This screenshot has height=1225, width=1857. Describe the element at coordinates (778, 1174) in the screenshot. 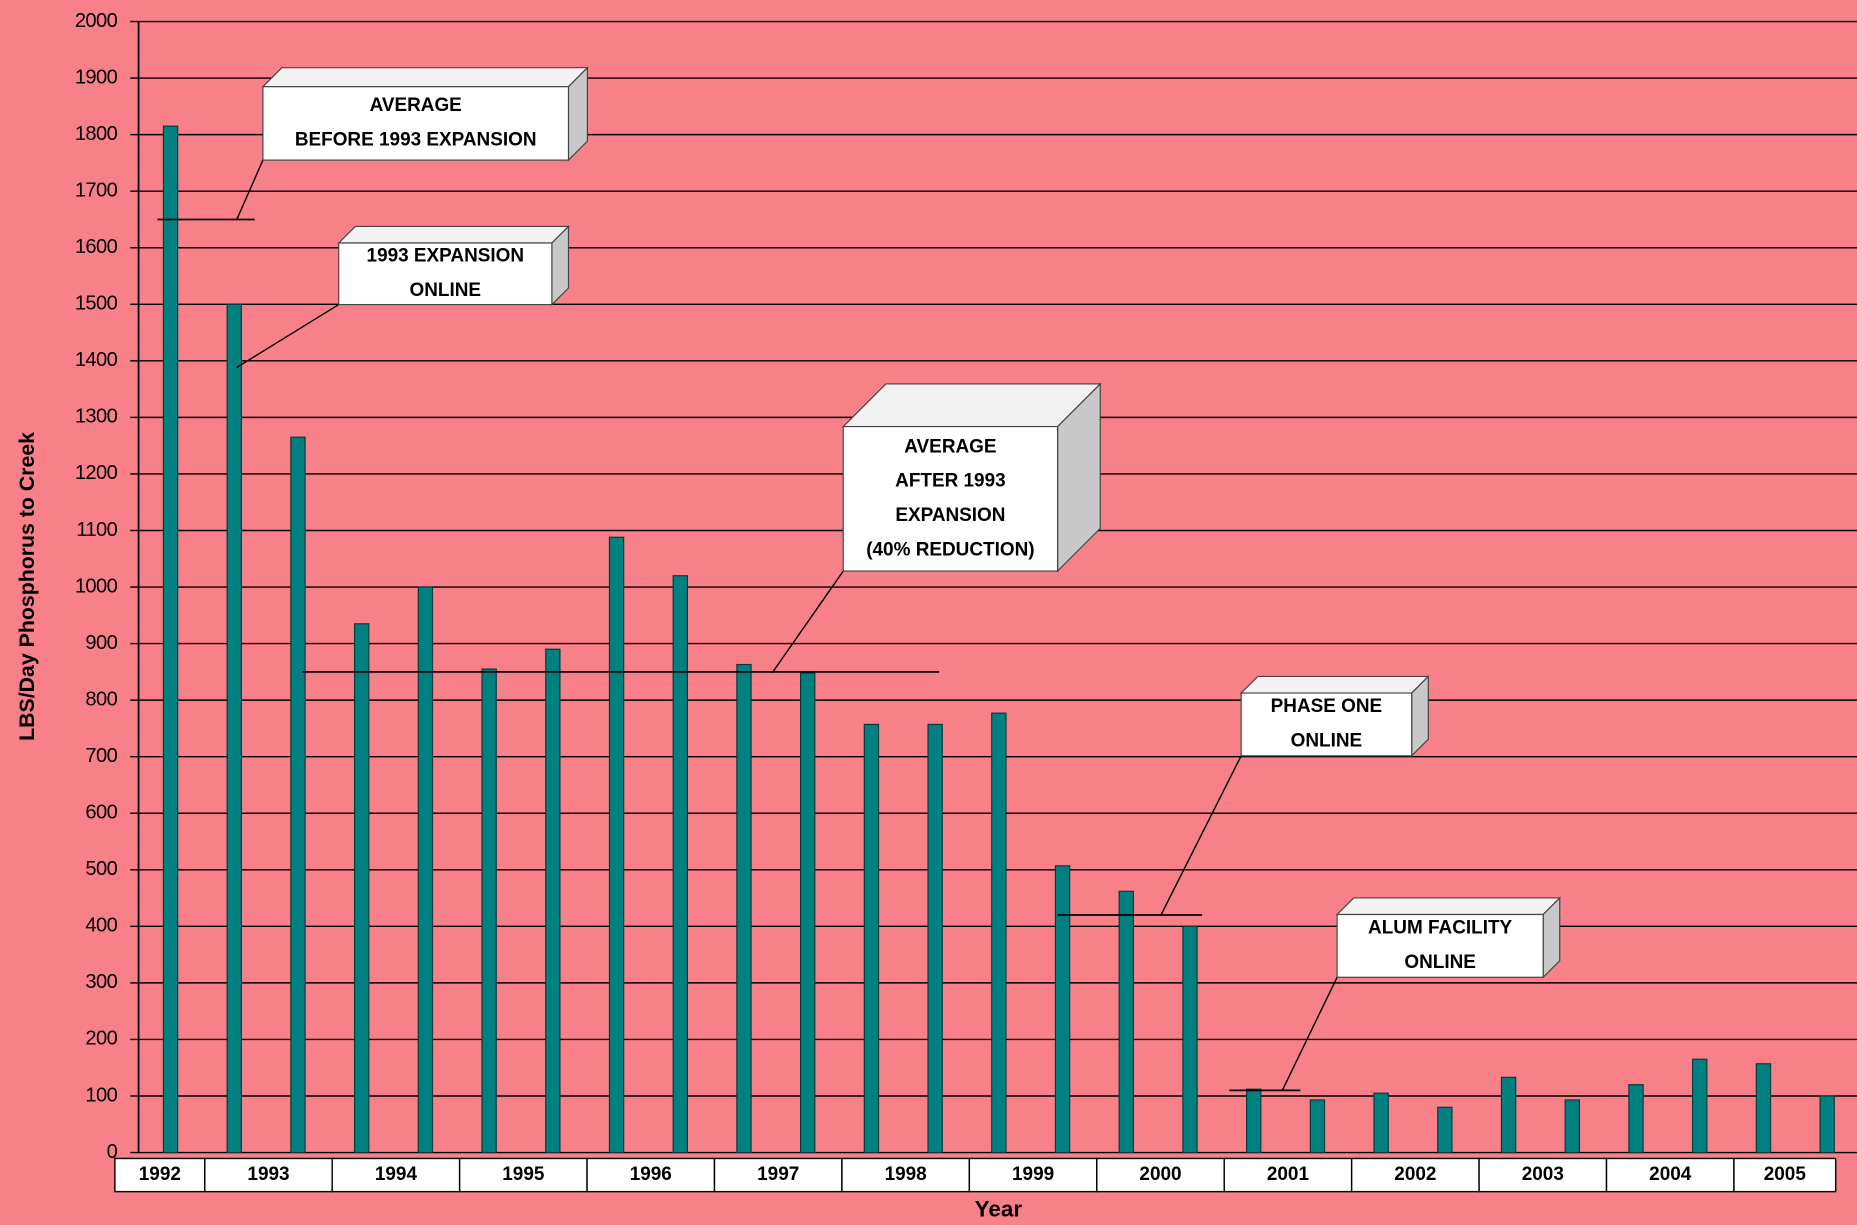

I see `x-tick-label: 1997` at that location.